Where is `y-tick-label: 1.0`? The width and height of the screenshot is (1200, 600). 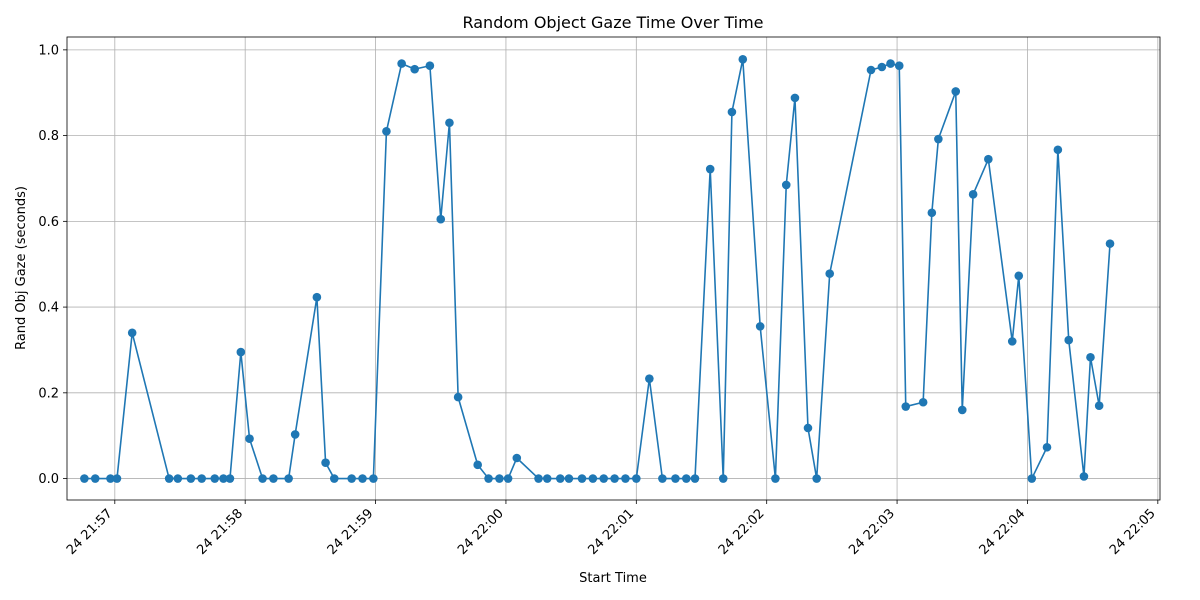 y-tick-label: 1.0 is located at coordinates (48, 50).